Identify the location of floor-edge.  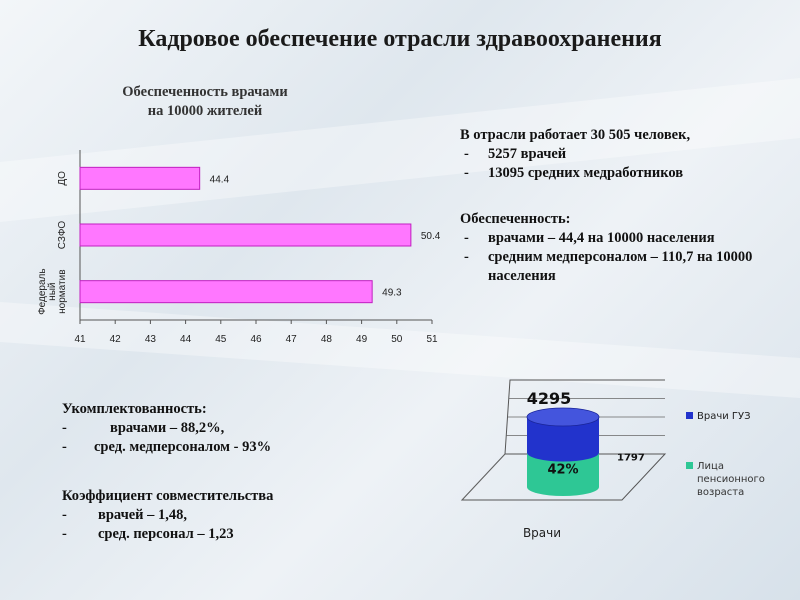
(483, 477).